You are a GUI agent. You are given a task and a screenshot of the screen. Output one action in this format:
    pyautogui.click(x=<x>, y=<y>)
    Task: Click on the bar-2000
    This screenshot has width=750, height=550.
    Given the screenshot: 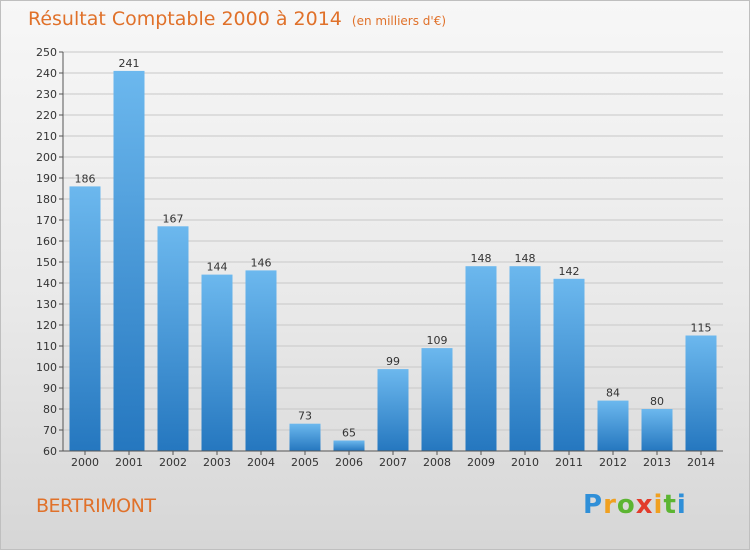 What is the action you would take?
    pyautogui.click(x=85, y=318)
    